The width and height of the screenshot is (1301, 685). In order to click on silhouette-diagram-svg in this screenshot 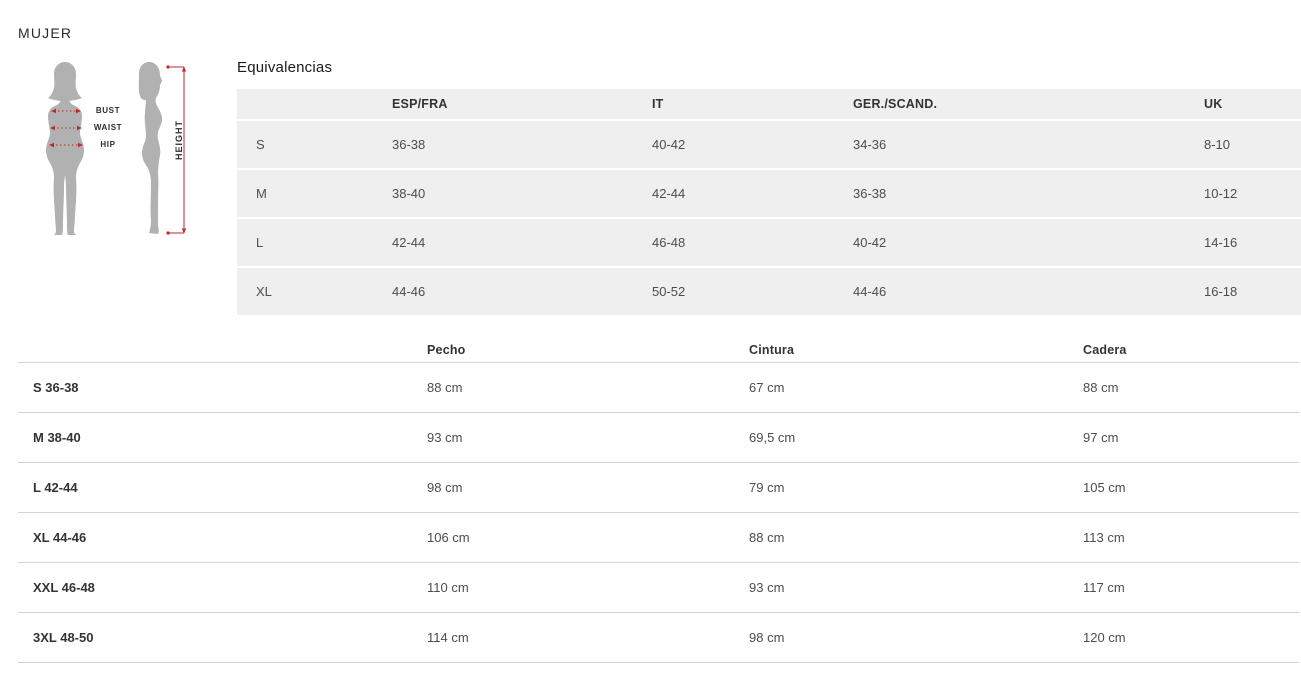, I will do `click(116, 148)`.